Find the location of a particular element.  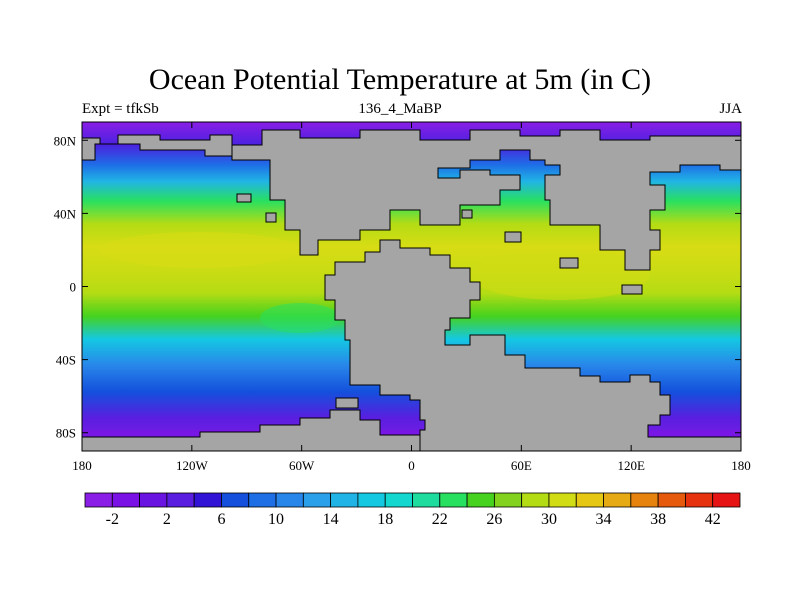

colorbar-label: 10 is located at coordinates (276, 519).